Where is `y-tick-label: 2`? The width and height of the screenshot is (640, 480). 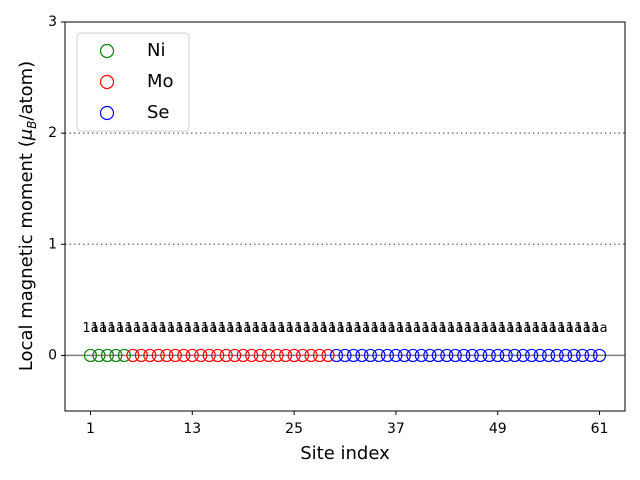 y-tick-label: 2 is located at coordinates (52, 133).